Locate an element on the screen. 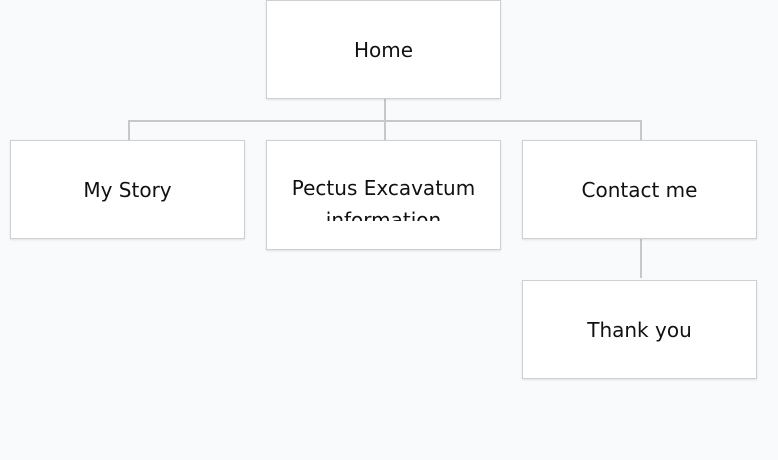  connector-to-pectus is located at coordinates (385, 130).